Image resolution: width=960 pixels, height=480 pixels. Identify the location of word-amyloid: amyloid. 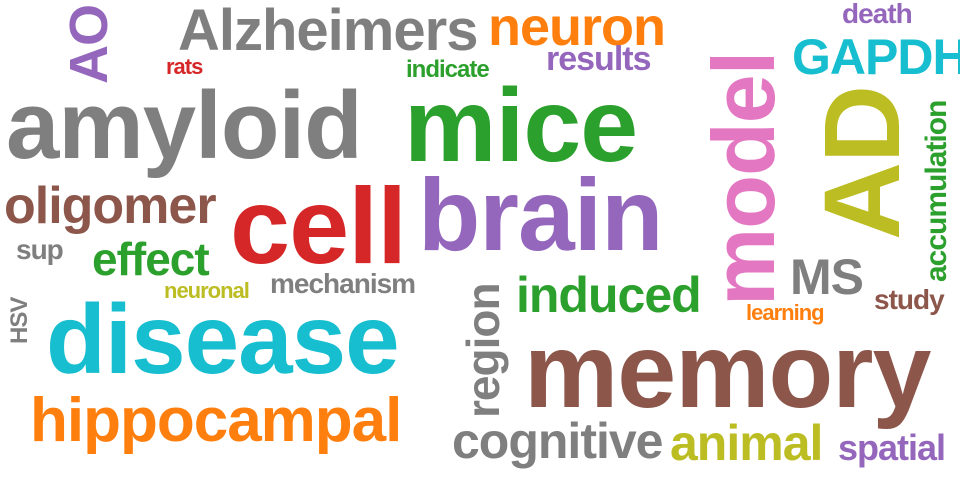
(184, 125).